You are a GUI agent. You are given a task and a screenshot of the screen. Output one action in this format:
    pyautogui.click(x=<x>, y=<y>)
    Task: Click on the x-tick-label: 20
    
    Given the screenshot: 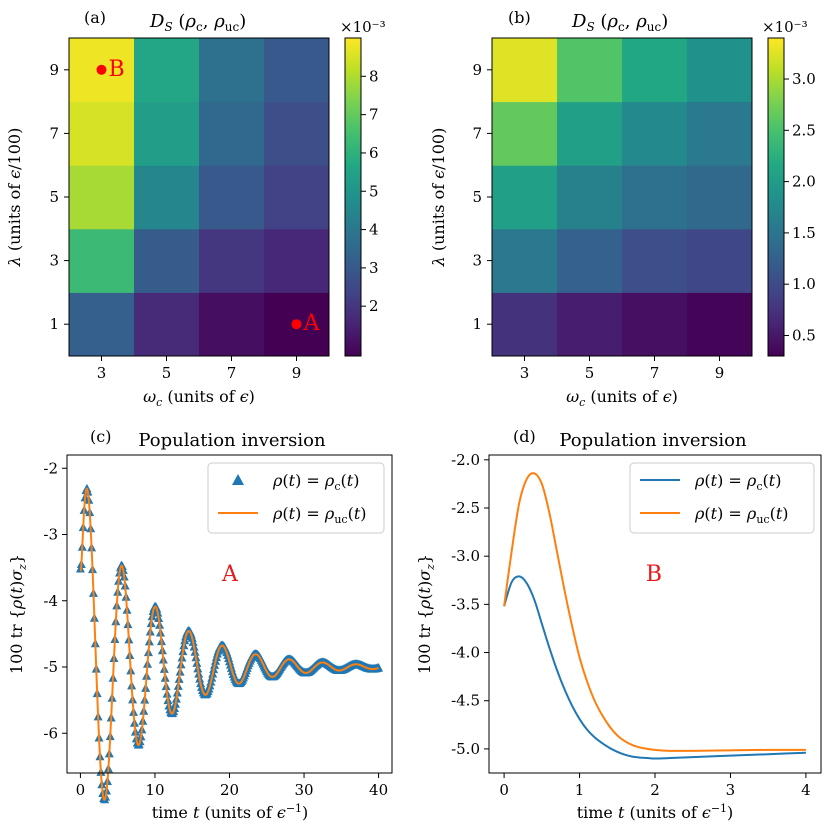 What is the action you would take?
    pyautogui.click(x=229, y=790)
    